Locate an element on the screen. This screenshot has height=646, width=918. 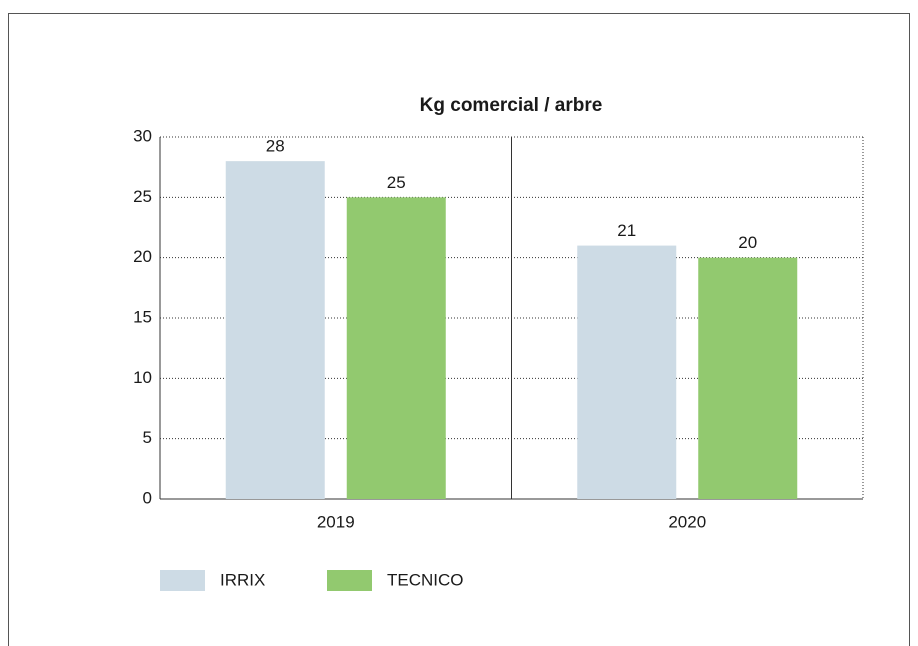
y-tick-label: 15 is located at coordinates (142, 316).